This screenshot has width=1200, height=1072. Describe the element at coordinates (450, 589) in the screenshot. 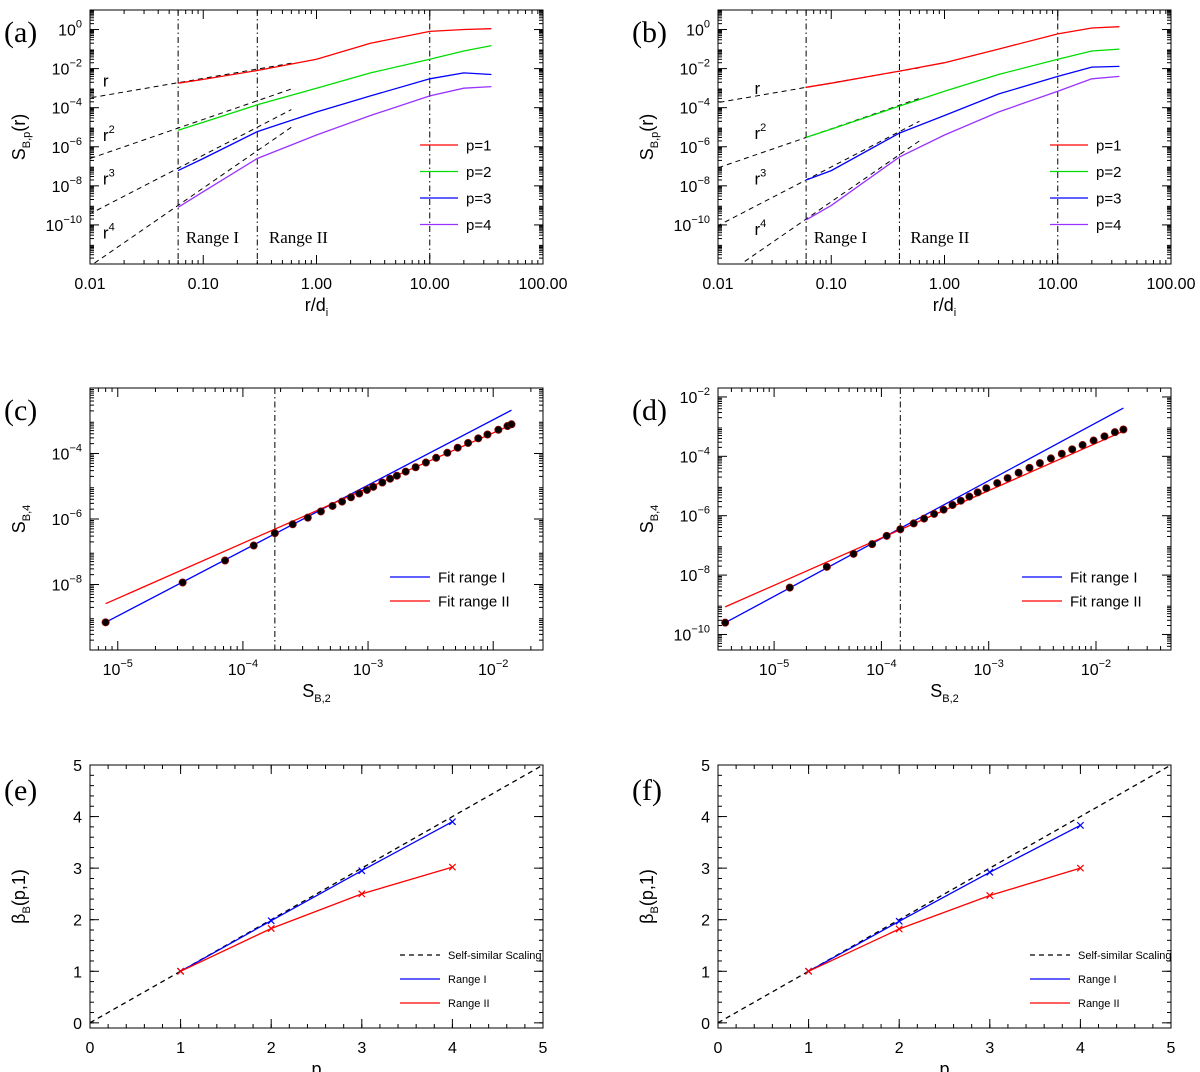

I see `legend: Fit range I Fit range II` at that location.